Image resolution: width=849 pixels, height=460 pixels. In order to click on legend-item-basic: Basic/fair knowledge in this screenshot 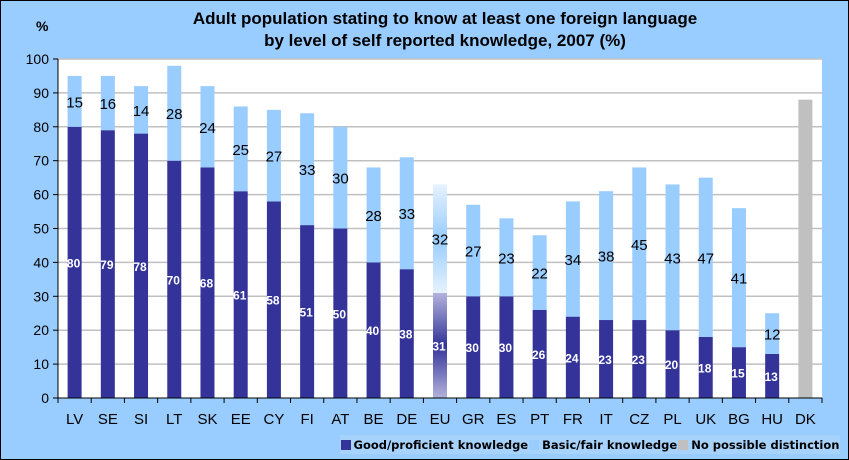, I will do `click(603, 445)`.